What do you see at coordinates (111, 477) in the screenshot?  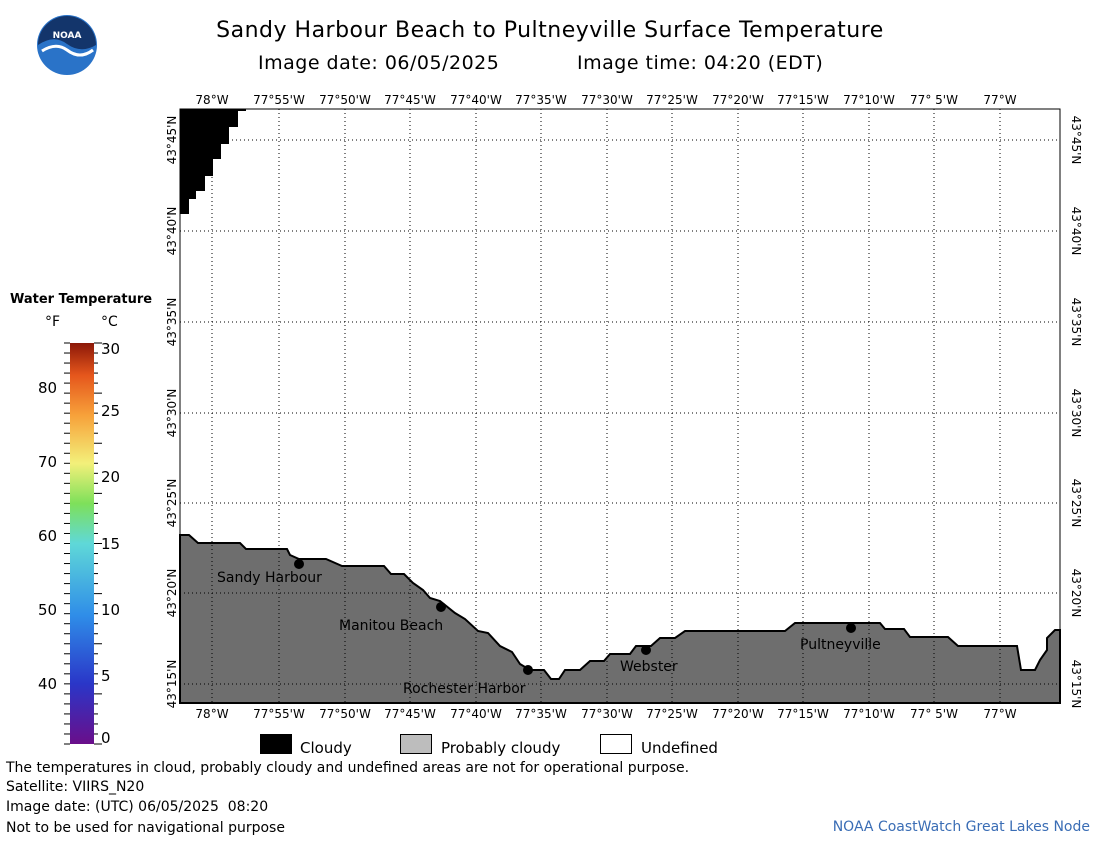 I see `c-tick-label: 20` at bounding box center [111, 477].